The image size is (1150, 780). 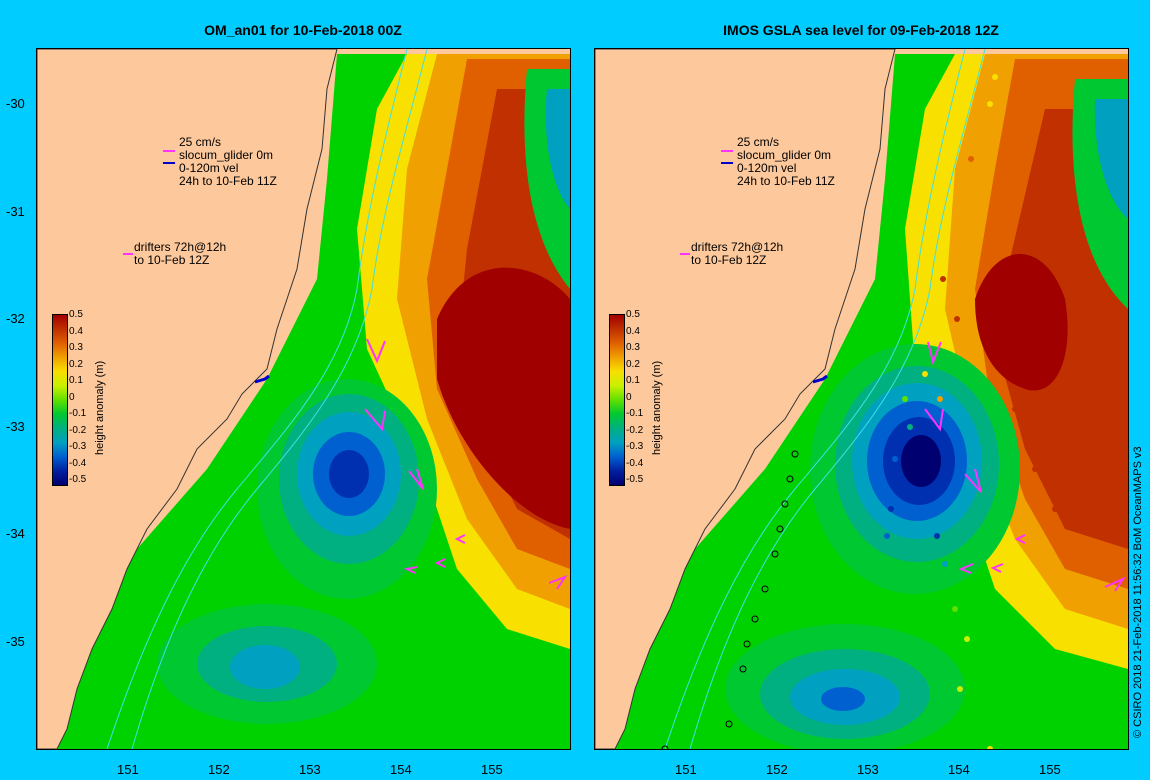 What do you see at coordinates (730, 599) in the screenshot?
I see `drifter-dots` at bounding box center [730, 599].